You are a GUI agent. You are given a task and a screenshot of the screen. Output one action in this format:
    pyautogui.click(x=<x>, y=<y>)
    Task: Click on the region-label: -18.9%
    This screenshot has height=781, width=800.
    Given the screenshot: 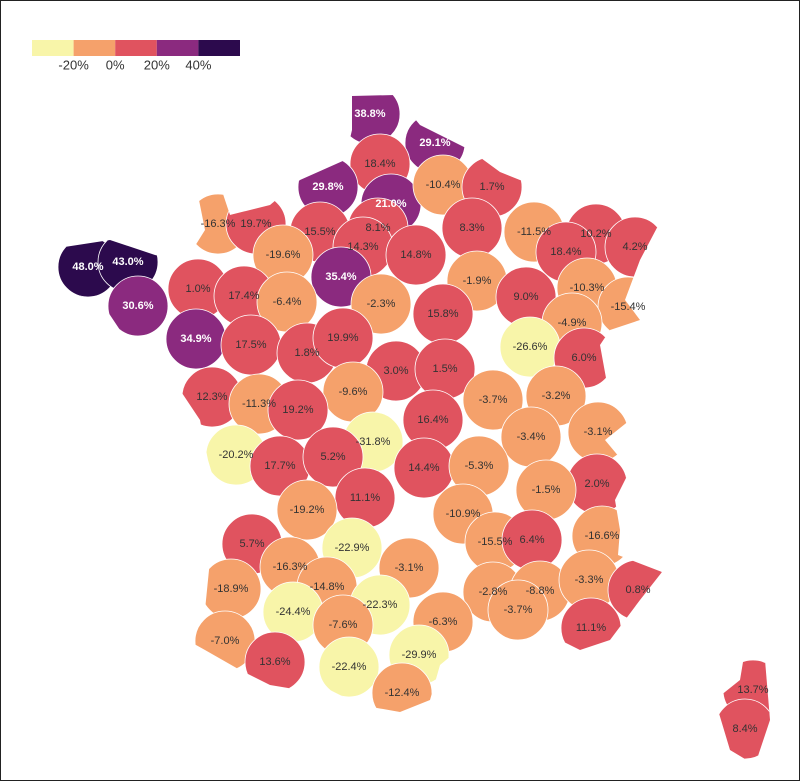 What is the action you would take?
    pyautogui.click(x=231, y=589)
    